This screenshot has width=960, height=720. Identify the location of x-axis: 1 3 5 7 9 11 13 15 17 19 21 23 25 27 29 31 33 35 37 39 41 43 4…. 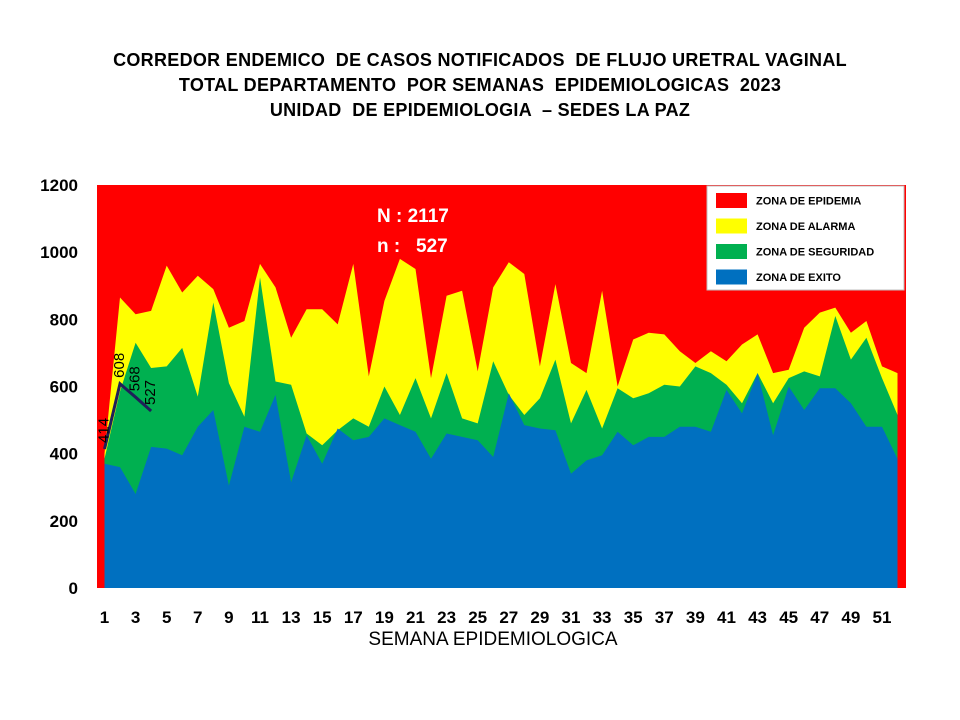
(496, 617).